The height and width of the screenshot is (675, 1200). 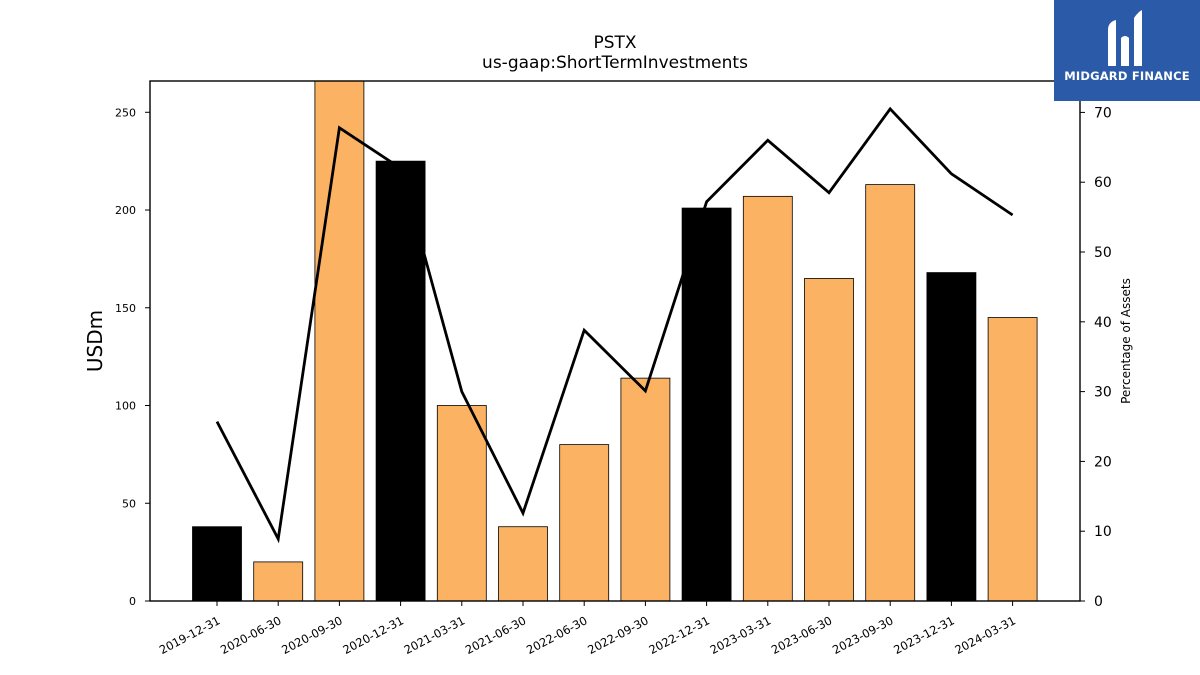 I want to click on x-tick-label: 2020-12-31, so click(x=373, y=635).